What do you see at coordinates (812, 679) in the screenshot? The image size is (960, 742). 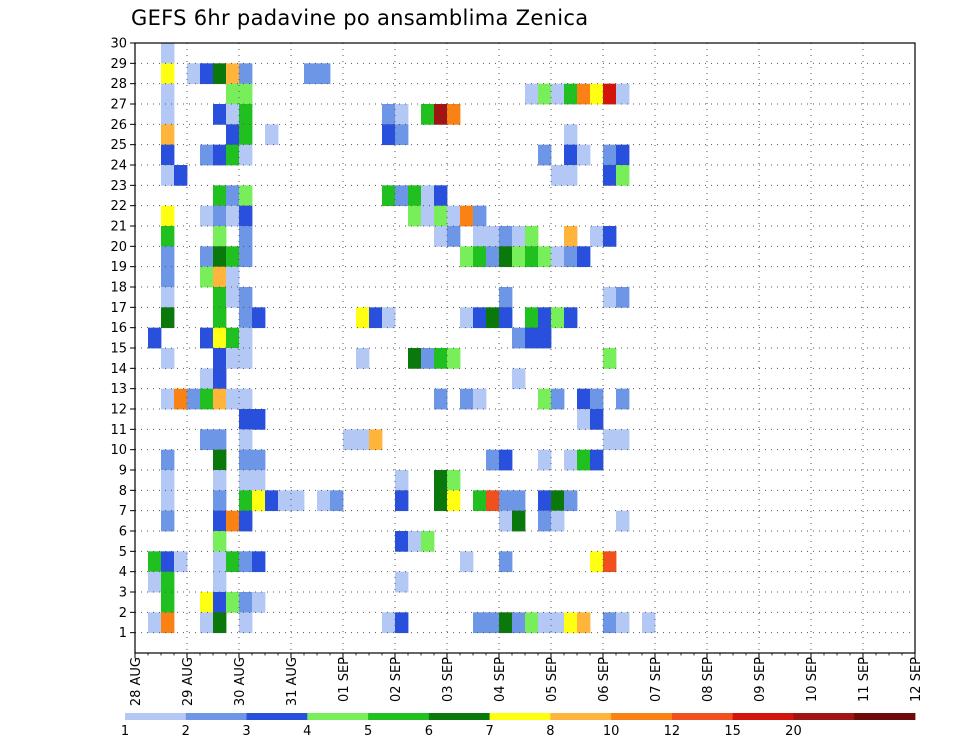 I see `x-tick-label: 10 SEP` at bounding box center [812, 679].